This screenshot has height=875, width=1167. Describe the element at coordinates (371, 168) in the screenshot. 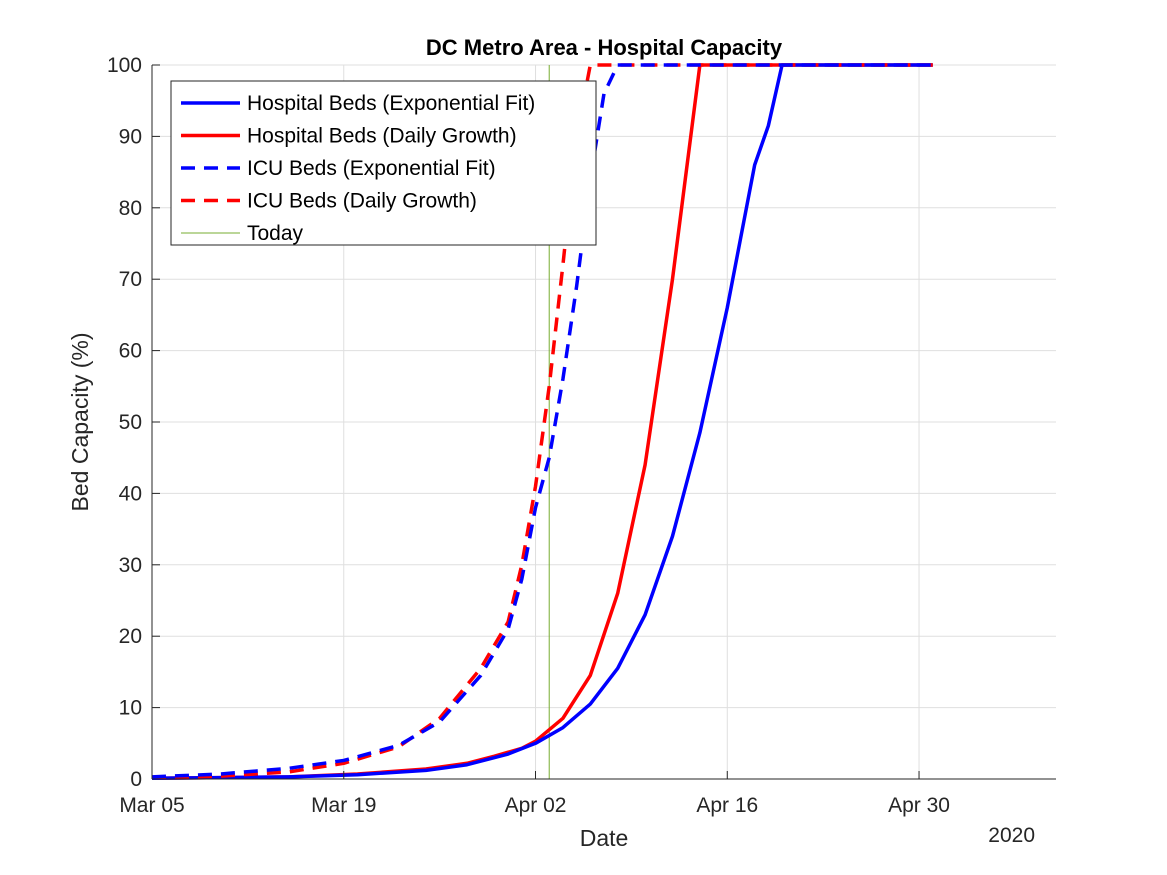

I see `legend-label-2: ICU Beds (Exponential Fit)` at that location.